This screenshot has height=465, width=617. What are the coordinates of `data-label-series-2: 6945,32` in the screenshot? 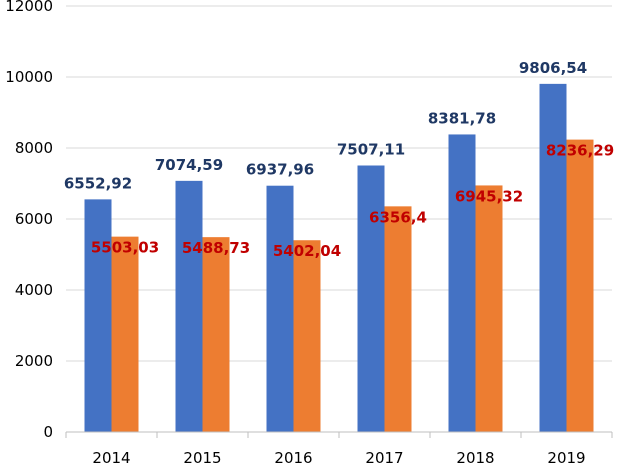 It's located at (489, 196).